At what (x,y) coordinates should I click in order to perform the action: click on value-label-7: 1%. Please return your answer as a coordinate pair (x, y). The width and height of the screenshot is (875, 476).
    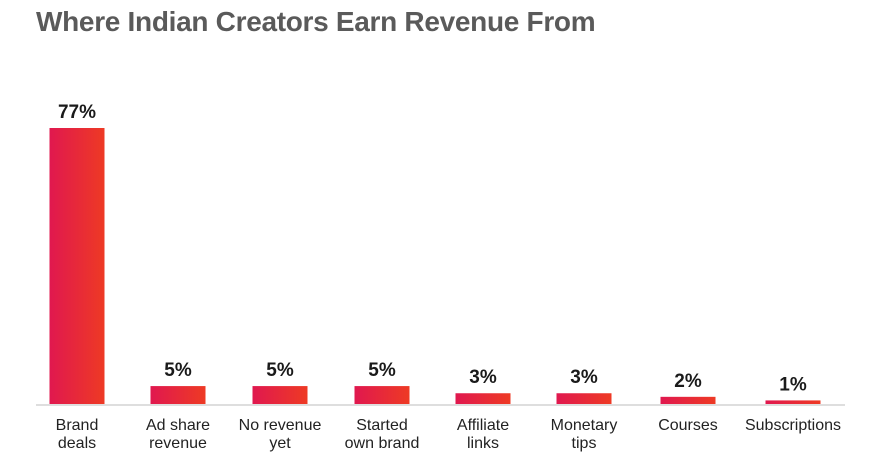
    Looking at the image, I should click on (793, 384).